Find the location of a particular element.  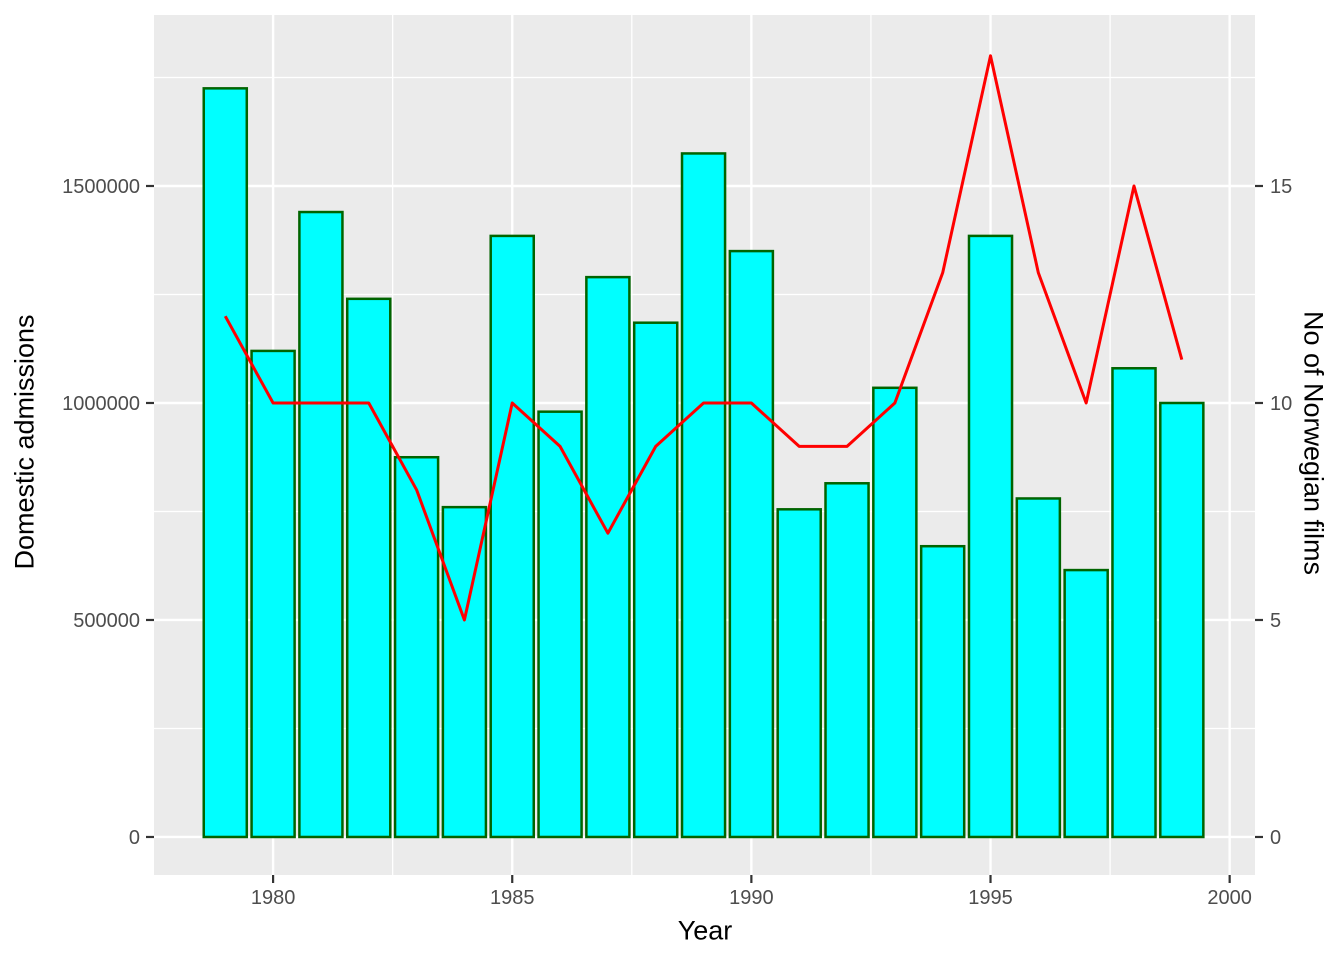

x-tick-label: 2000 is located at coordinates (1229, 898).